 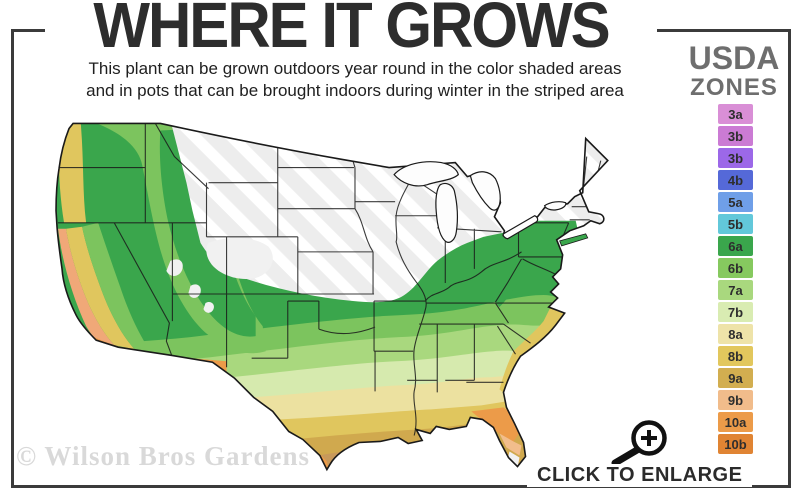 I want to click on zone-chip-3a: 3a, so click(x=735, y=114).